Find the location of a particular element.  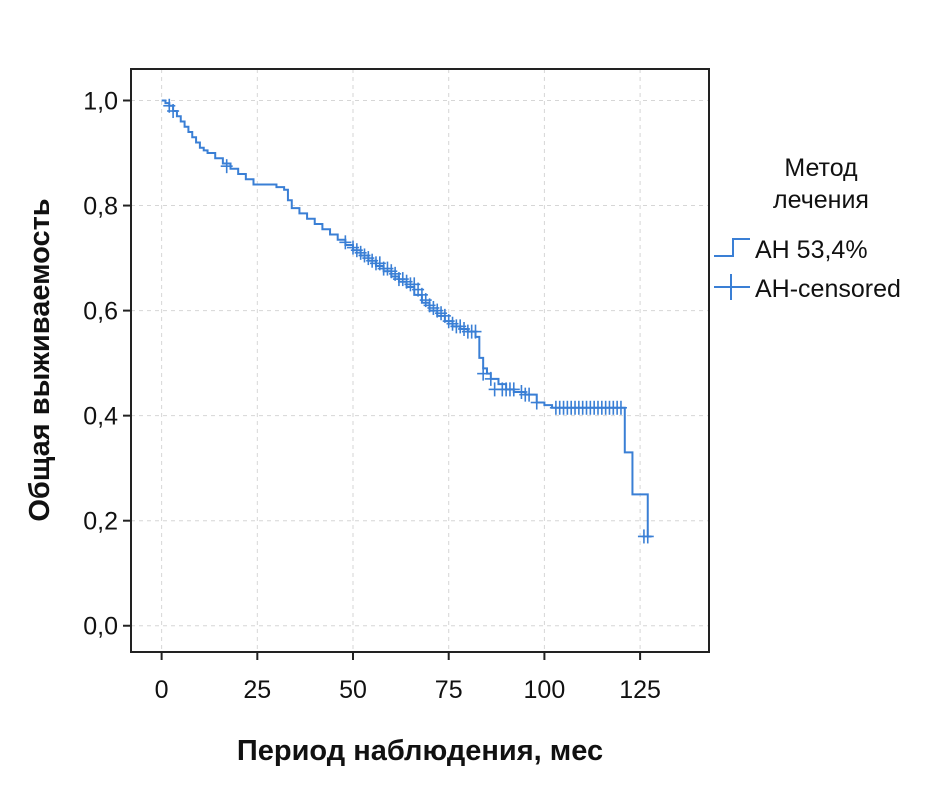

y-tick-label: 0,8 is located at coordinates (100, 207).